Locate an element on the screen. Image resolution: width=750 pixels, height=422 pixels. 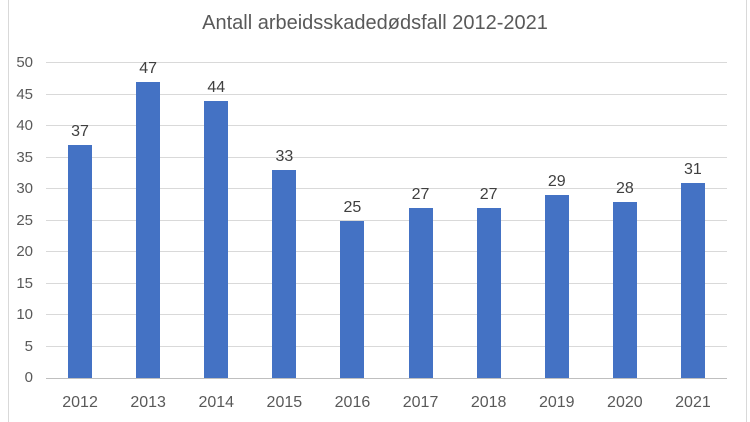
bar-value-label: 37 is located at coordinates (80, 131).